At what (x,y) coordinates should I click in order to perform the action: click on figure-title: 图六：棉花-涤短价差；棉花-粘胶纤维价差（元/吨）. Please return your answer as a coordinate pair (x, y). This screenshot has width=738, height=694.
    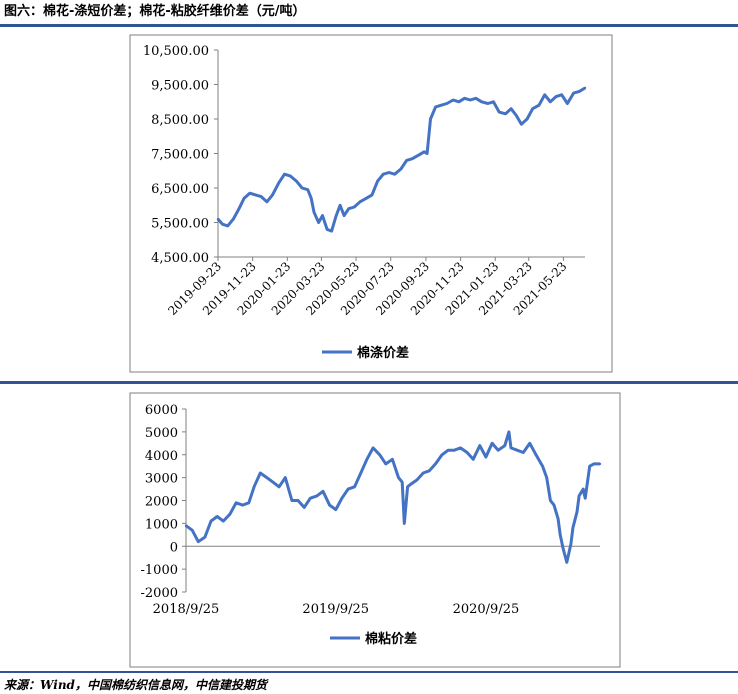
    Looking at the image, I should click on (155, 11).